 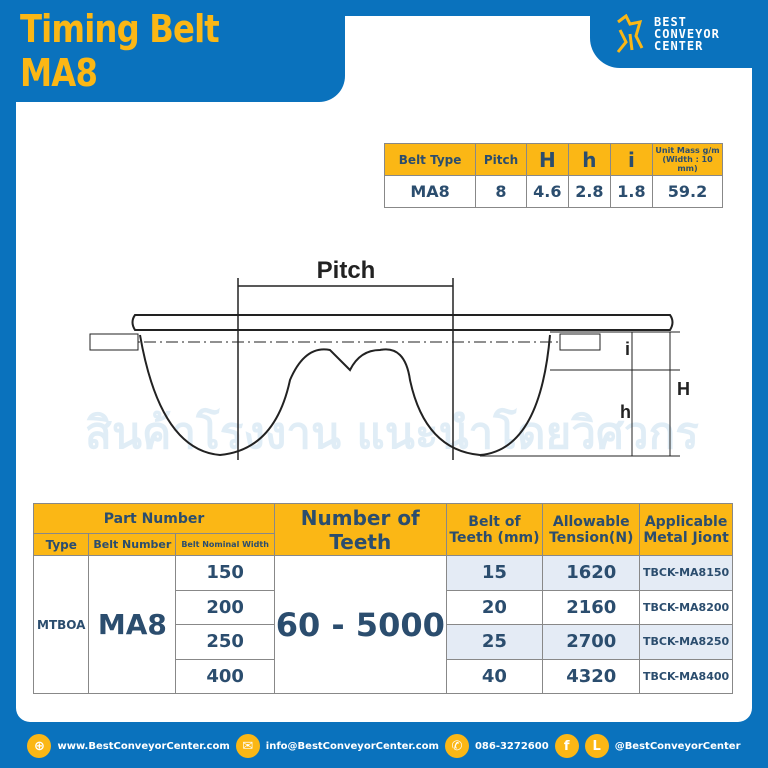 What do you see at coordinates (61, 624) in the screenshot?
I see `type-cell: MTBOA` at bounding box center [61, 624].